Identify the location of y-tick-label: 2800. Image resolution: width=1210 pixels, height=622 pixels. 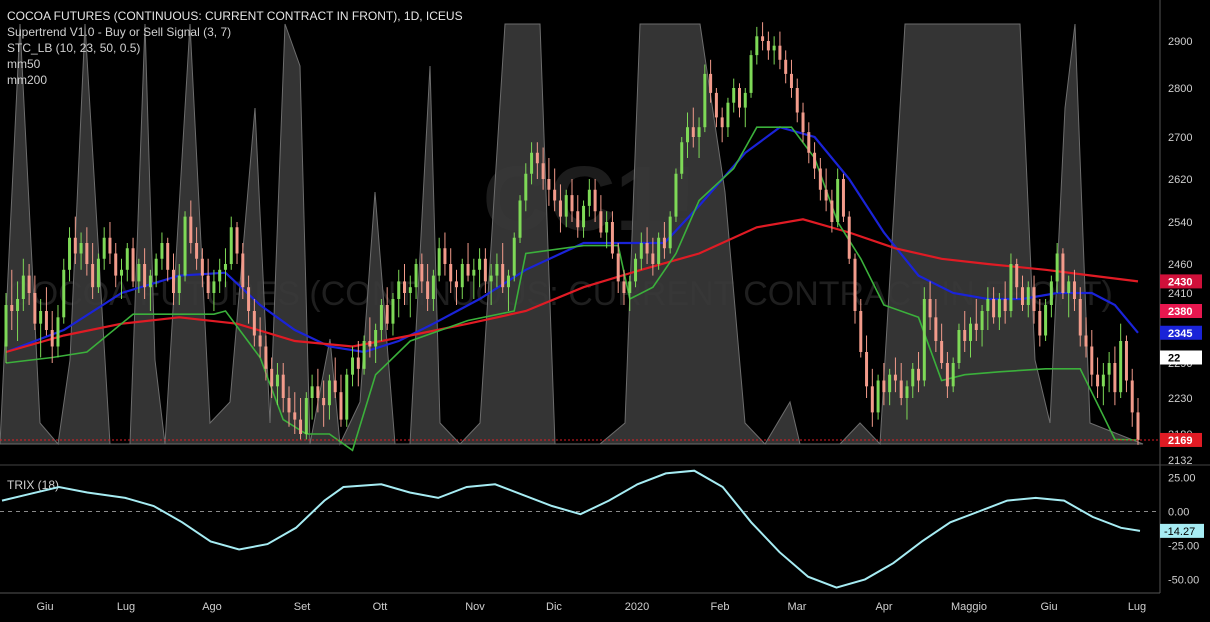
(1180, 89).